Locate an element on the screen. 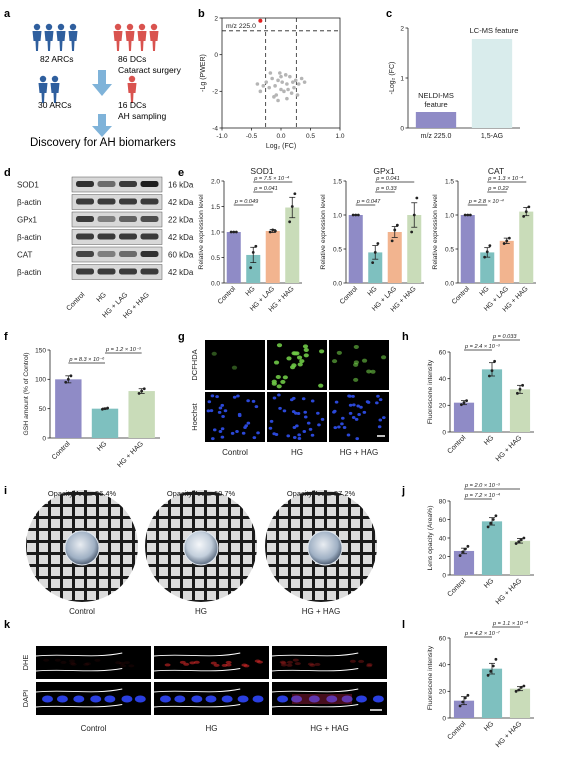 The height and width of the screenshot is (772, 582). panel-label-j: j is located at coordinates (403, 491).